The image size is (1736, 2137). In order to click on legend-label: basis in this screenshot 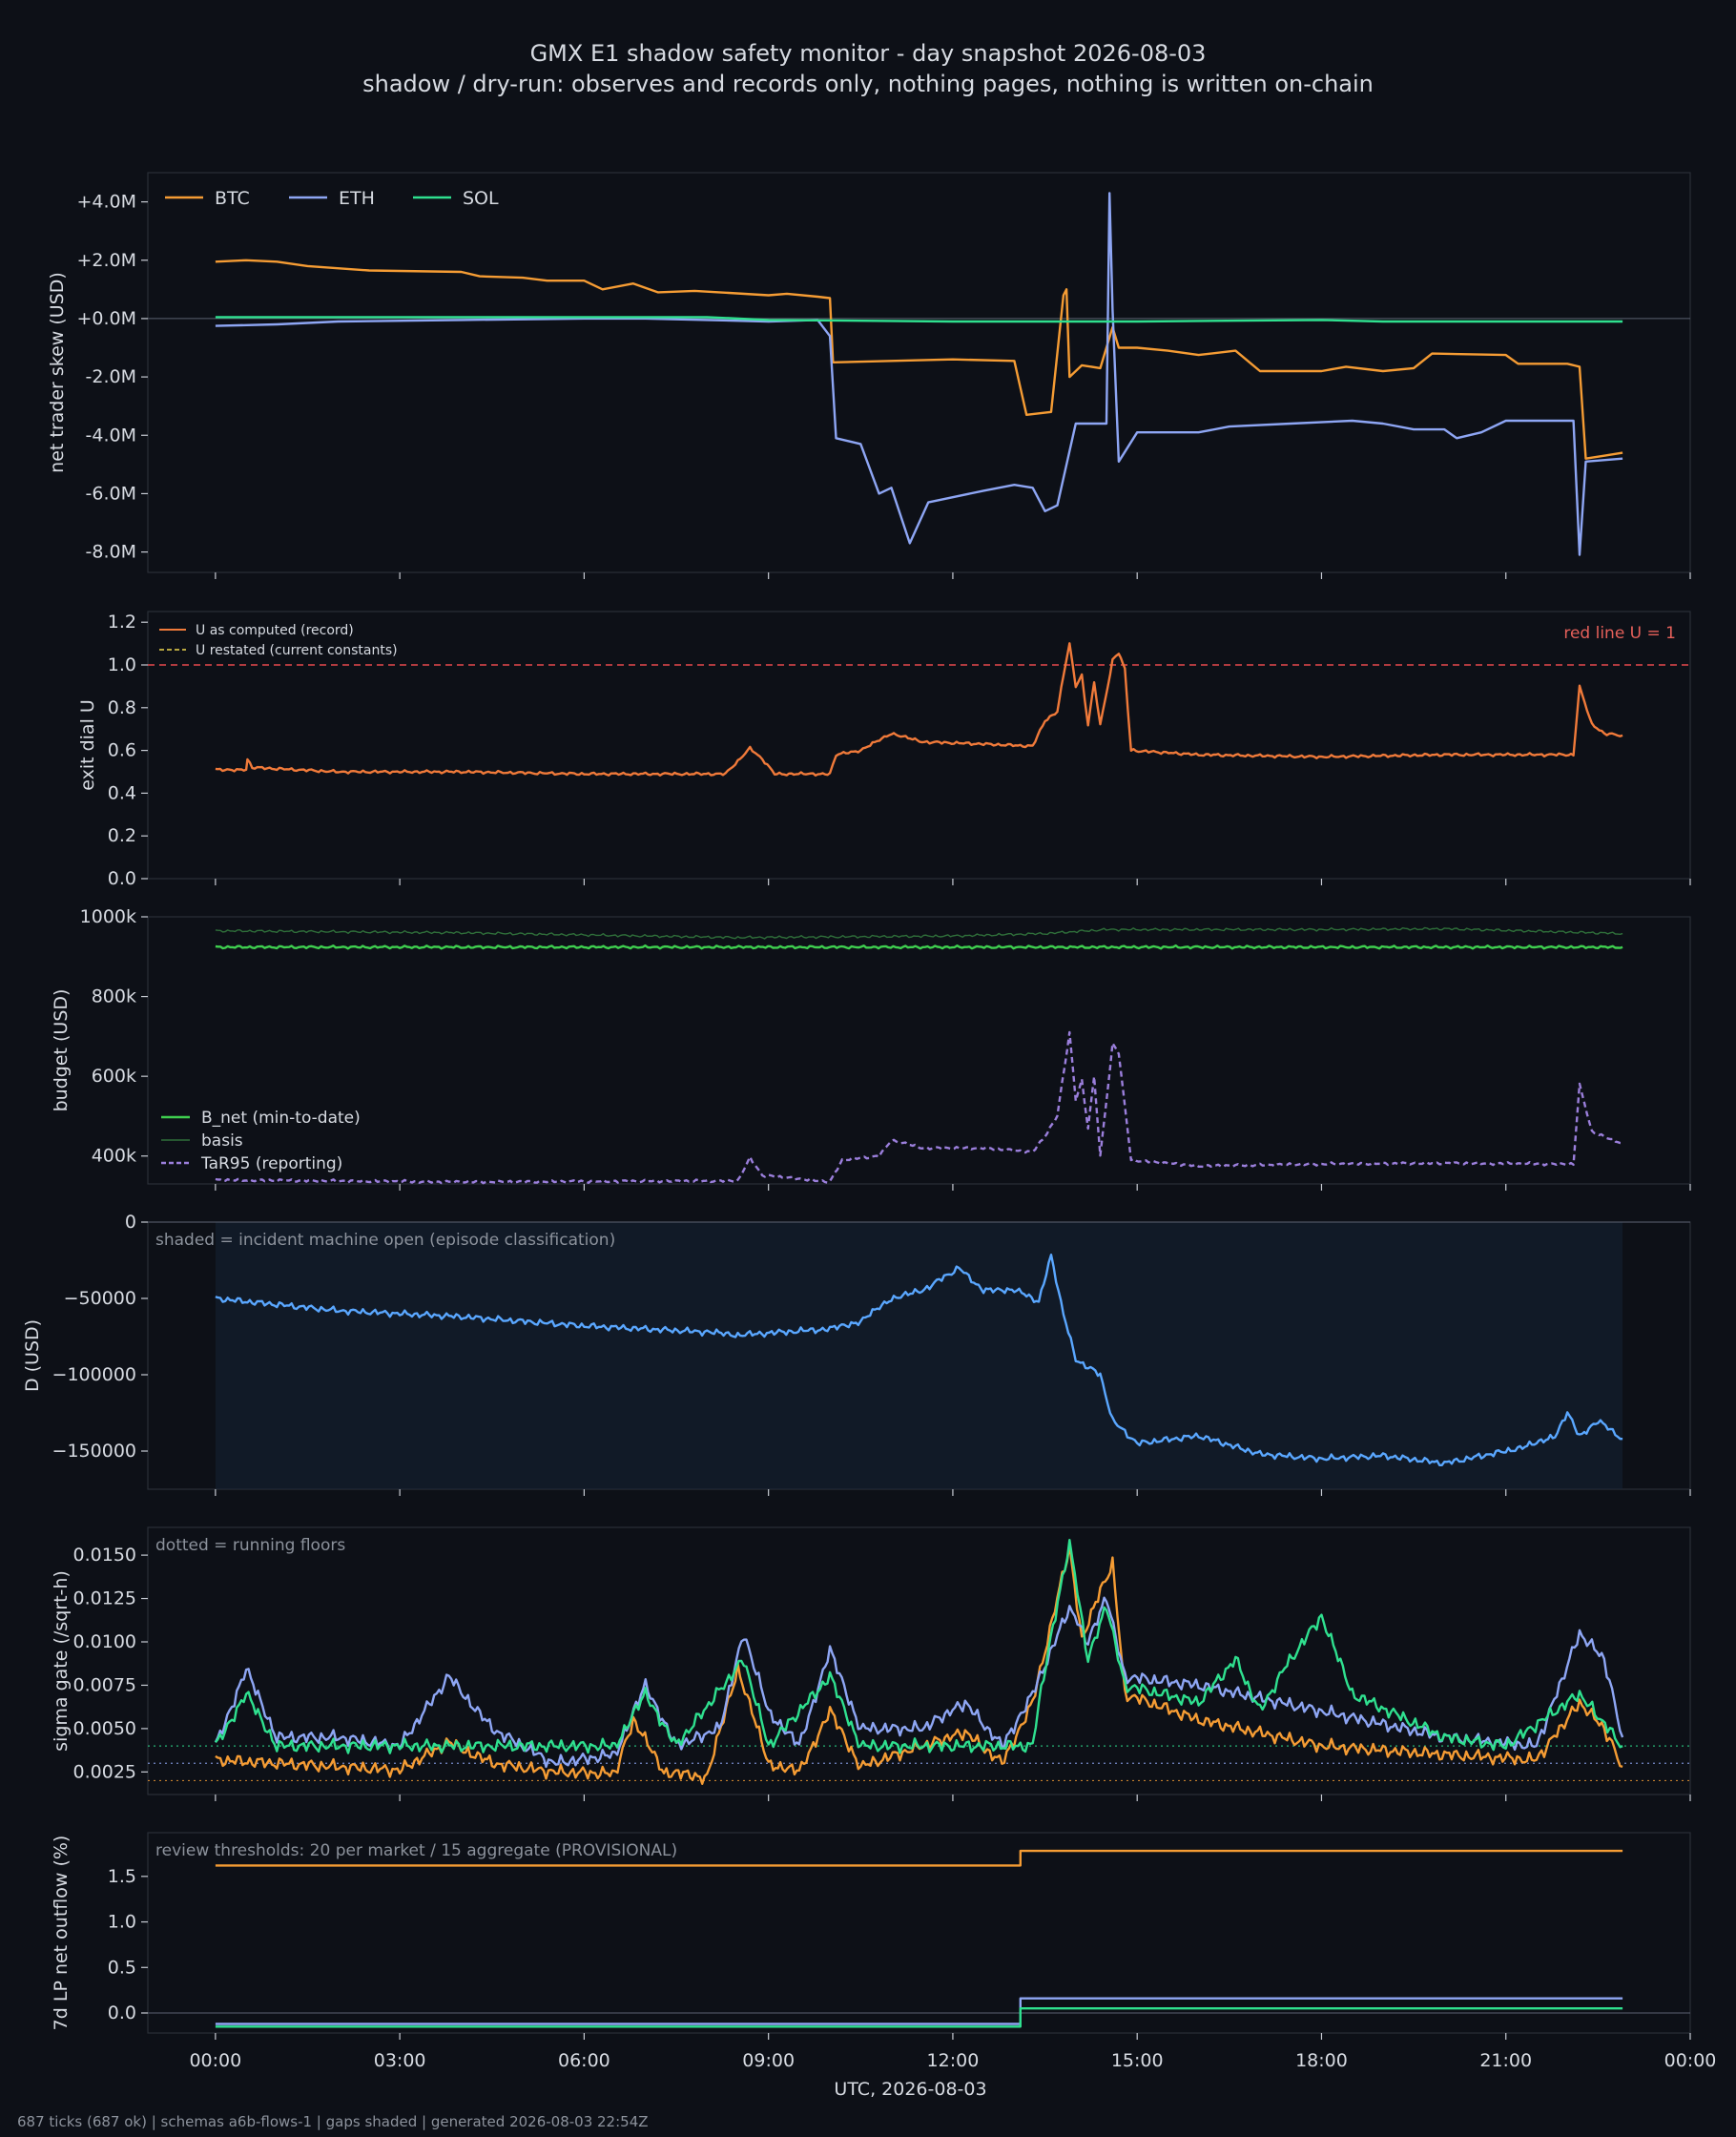, I will do `click(222, 1141)`.